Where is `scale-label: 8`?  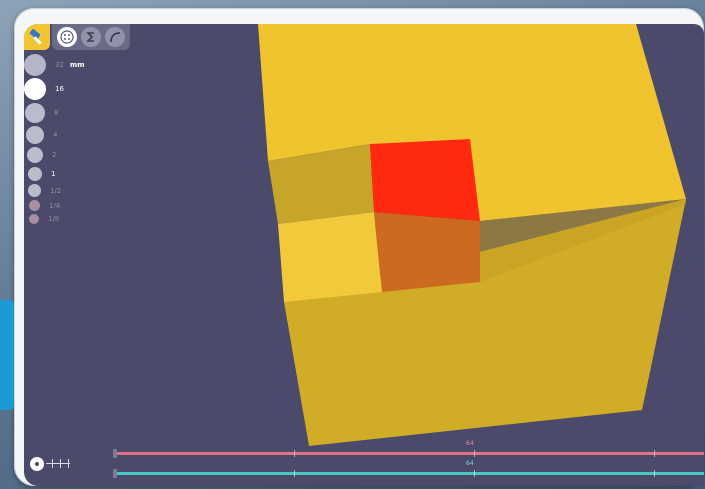
scale-label: 8 is located at coordinates (56, 113).